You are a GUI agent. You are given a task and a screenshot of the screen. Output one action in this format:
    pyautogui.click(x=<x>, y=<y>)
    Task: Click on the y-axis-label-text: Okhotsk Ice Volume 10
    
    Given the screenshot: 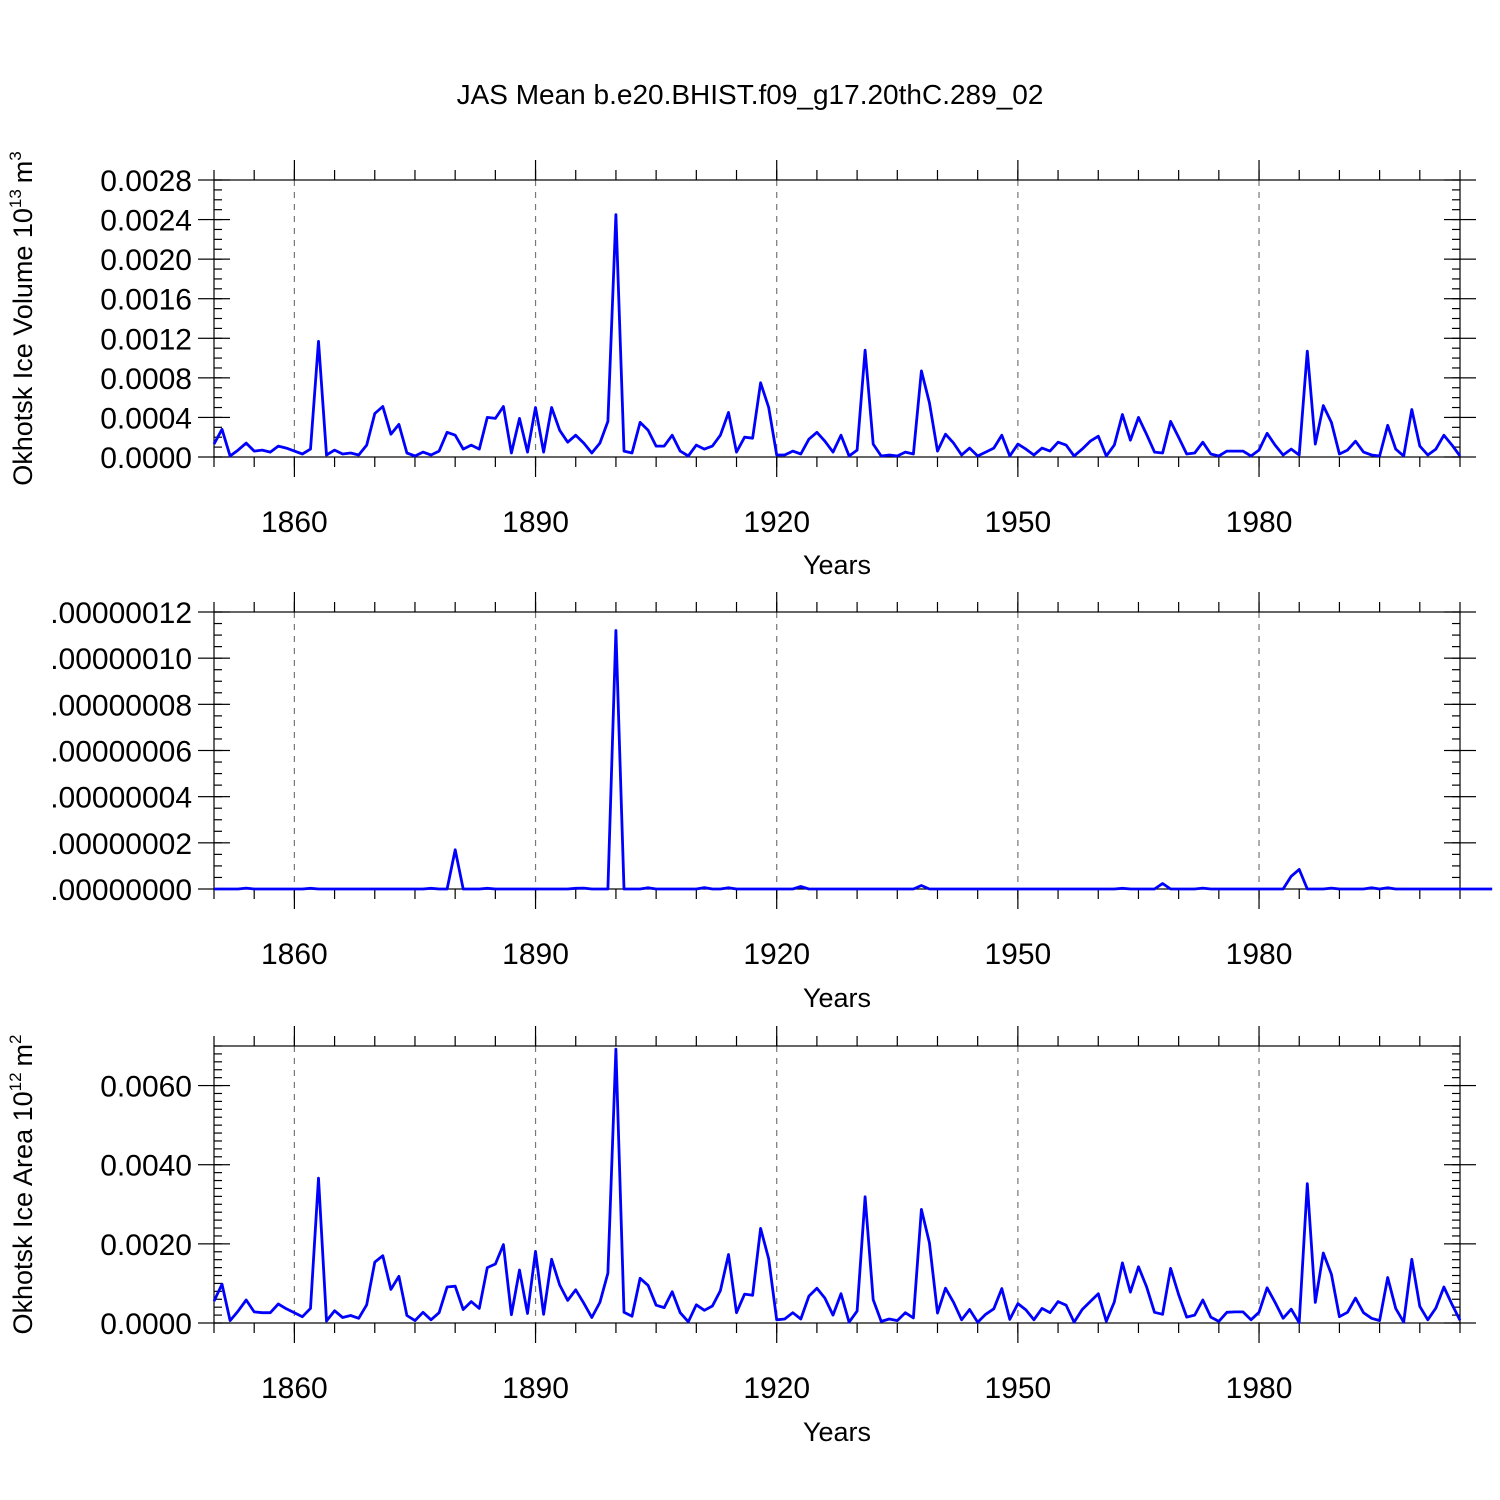 What is the action you would take?
    pyautogui.click(x=23, y=347)
    